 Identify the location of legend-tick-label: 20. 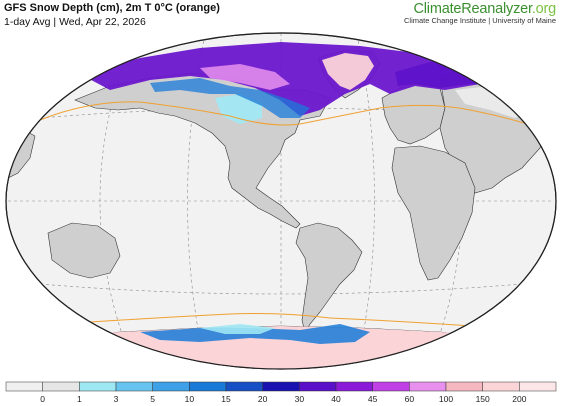
(263, 399).